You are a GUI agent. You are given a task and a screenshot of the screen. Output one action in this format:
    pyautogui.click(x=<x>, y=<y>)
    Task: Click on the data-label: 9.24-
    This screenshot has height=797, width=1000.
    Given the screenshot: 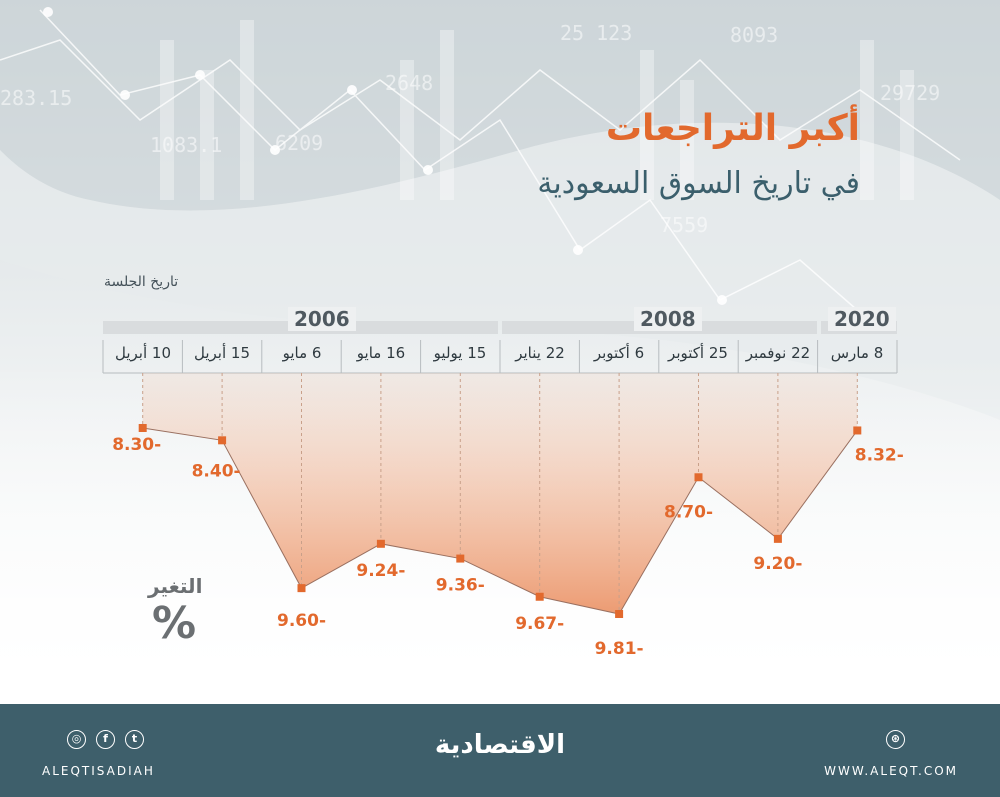 What is the action you would take?
    pyautogui.click(x=380, y=571)
    